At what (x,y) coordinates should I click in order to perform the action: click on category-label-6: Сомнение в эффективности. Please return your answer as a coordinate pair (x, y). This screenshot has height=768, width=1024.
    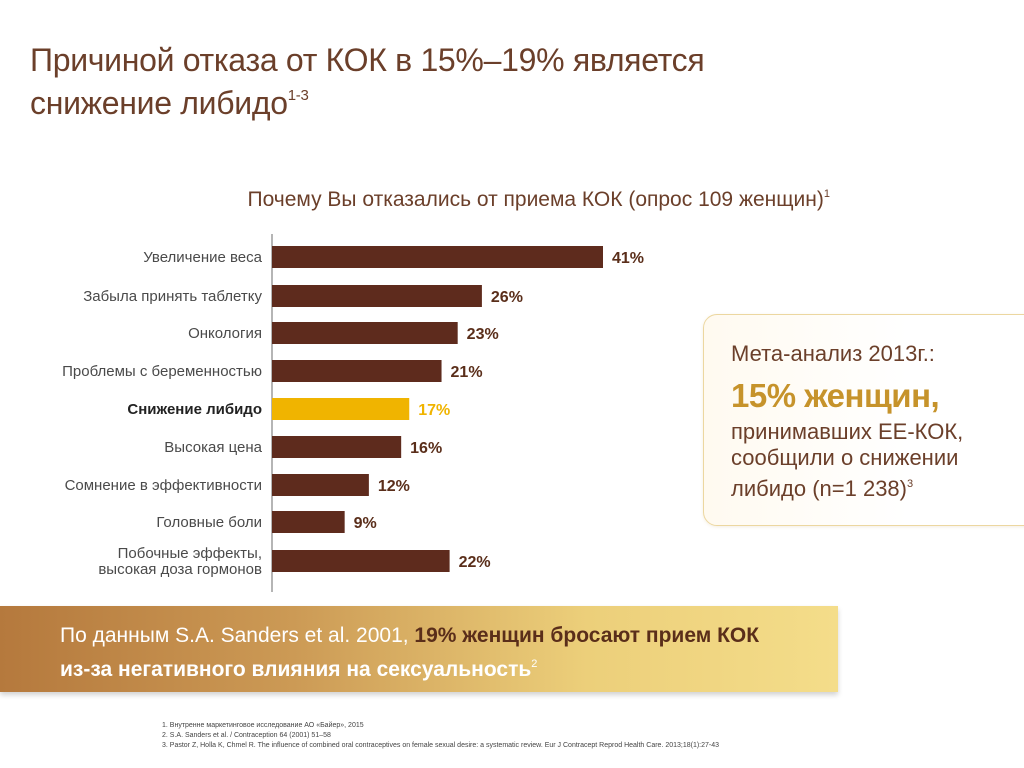
    Looking at the image, I should click on (163, 485).